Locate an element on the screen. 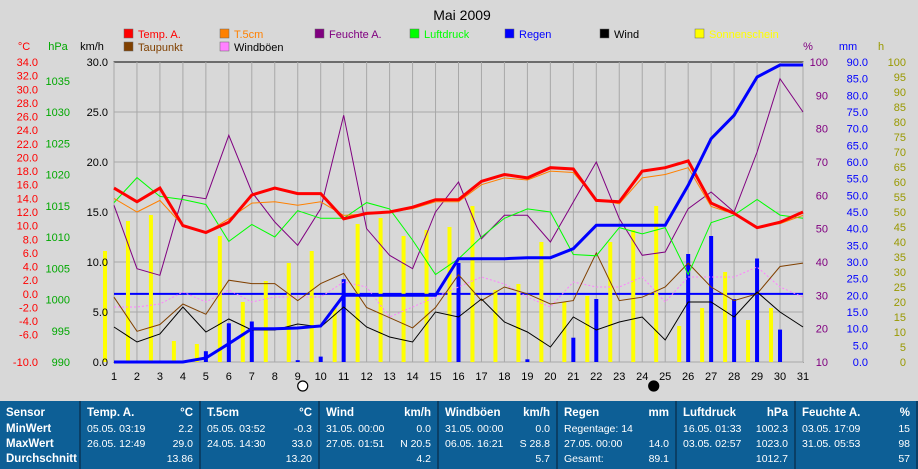 The width and height of the screenshot is (918, 469). tick-label-humidity_pct: 80 is located at coordinates (822, 130).